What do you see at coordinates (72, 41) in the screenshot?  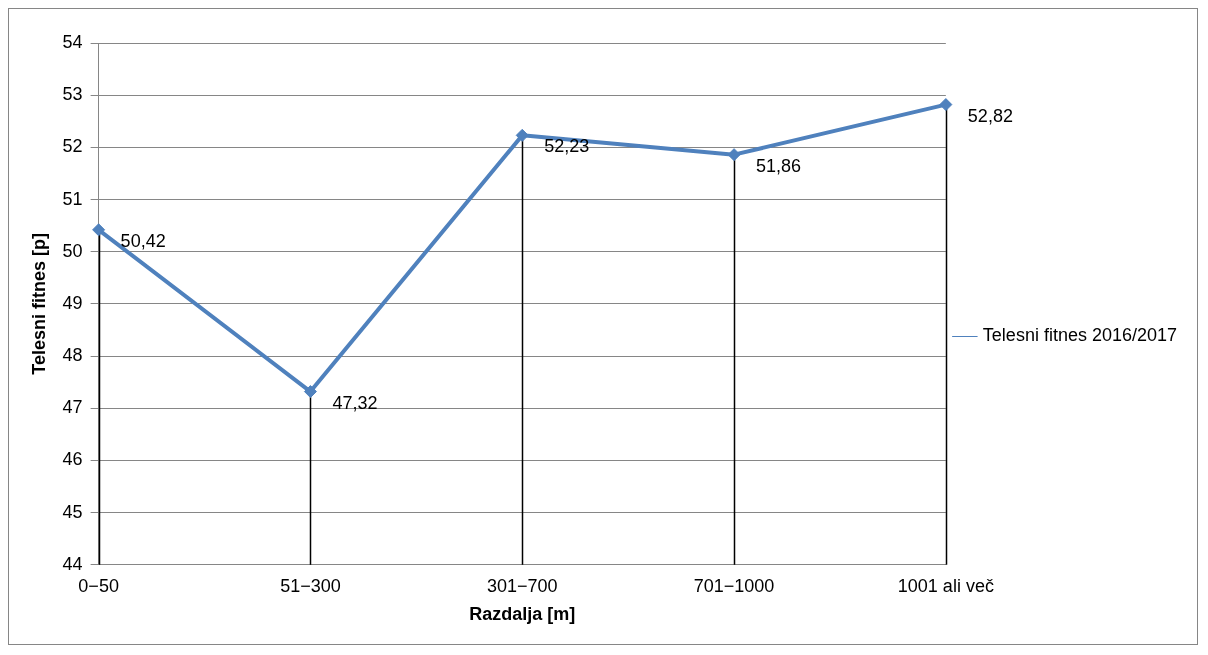 I see `y-tick-label: 54` at bounding box center [72, 41].